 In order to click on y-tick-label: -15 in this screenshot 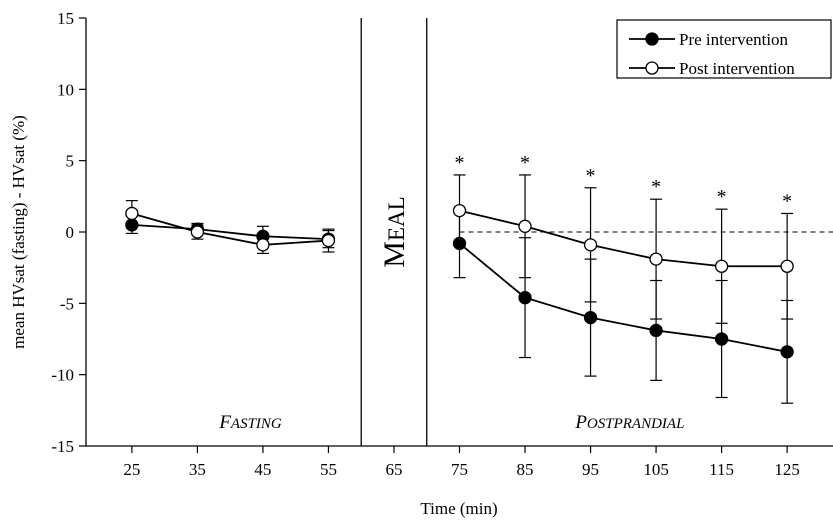, I will do `click(62, 446)`.